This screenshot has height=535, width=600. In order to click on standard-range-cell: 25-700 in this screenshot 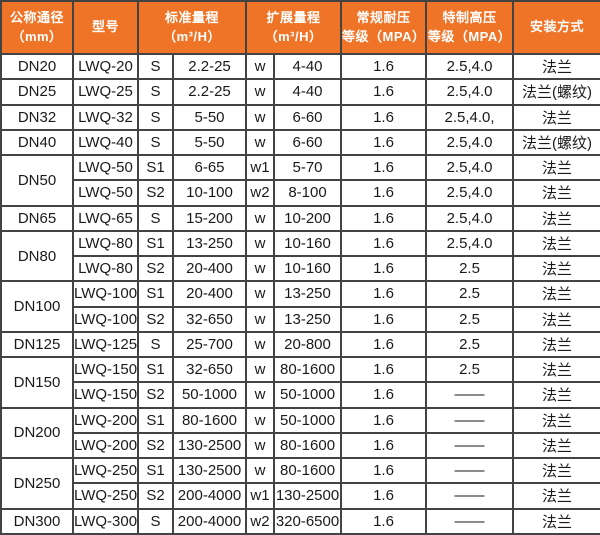, I will do `click(209, 344)`.